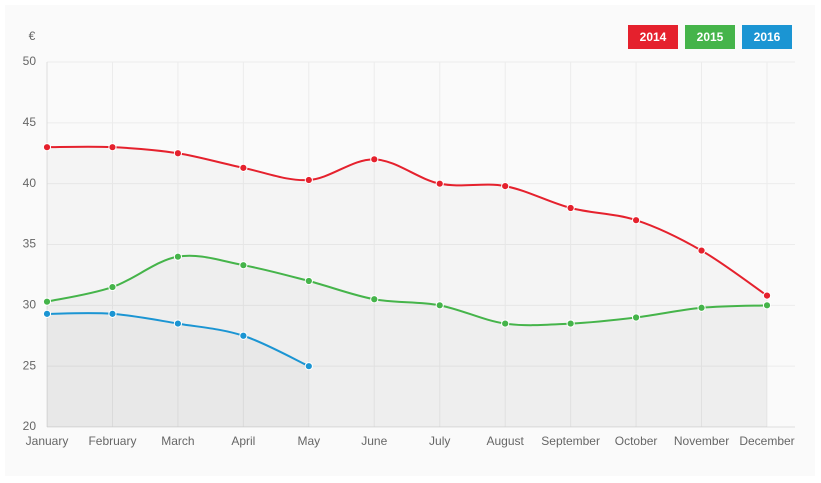 The height and width of the screenshot is (483, 821). I want to click on x-tick-label: July, so click(439, 441).